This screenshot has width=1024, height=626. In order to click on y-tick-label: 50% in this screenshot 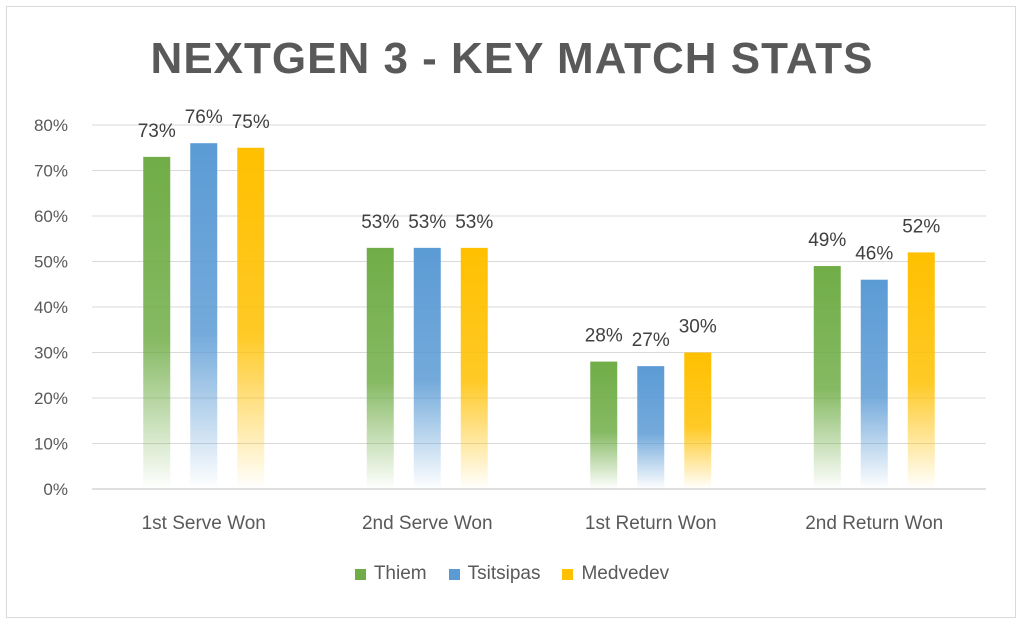, I will do `click(51, 262)`.